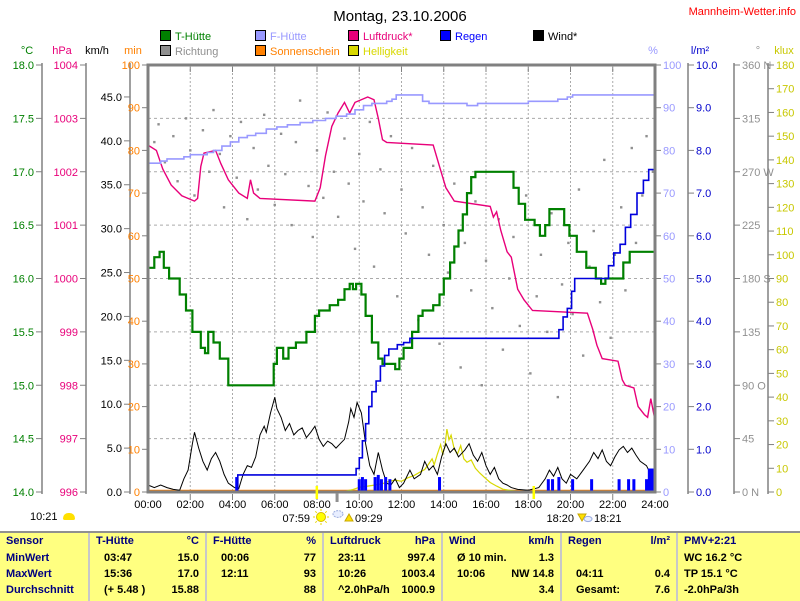 The height and width of the screenshot is (601, 800). What do you see at coordinates (69, 386) in the screenshot?
I see `axis-tick-label: 998` at bounding box center [69, 386].